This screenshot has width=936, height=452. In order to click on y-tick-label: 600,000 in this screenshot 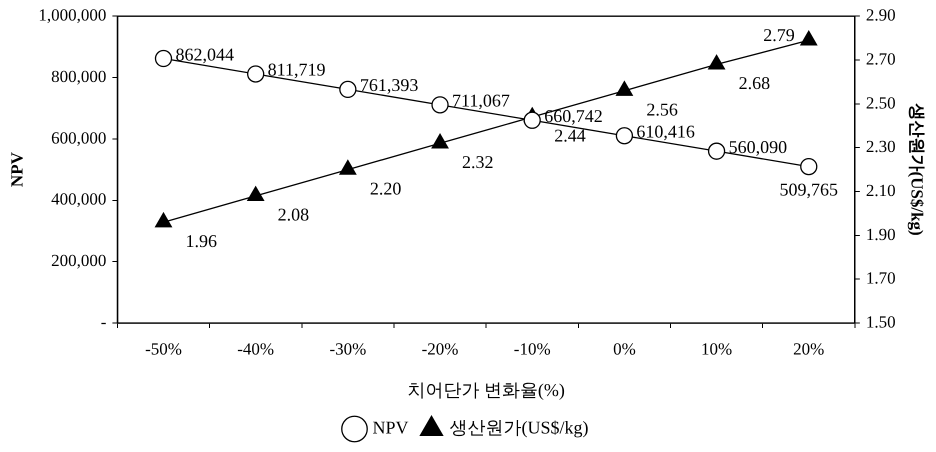, I will do `click(78, 138)`.